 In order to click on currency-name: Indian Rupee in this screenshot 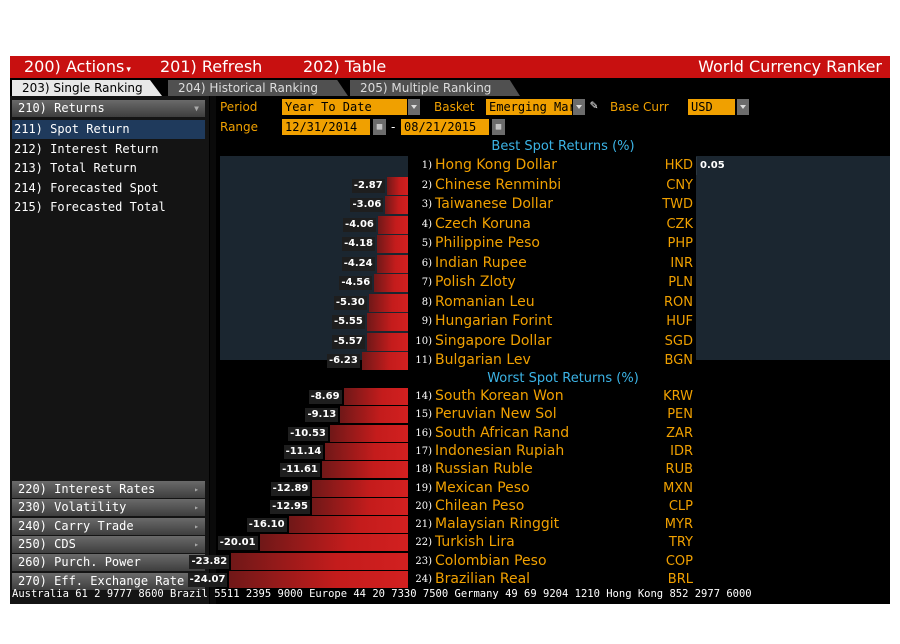, I will do `click(481, 262)`.